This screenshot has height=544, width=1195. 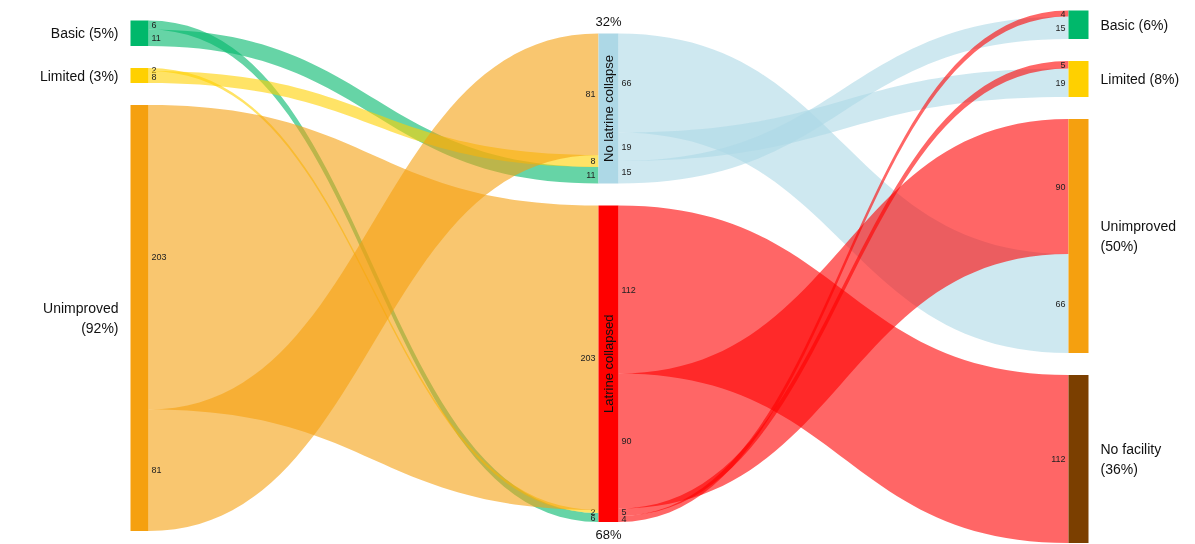 I want to click on category-label: No facility (36%), so click(x=1131, y=459).